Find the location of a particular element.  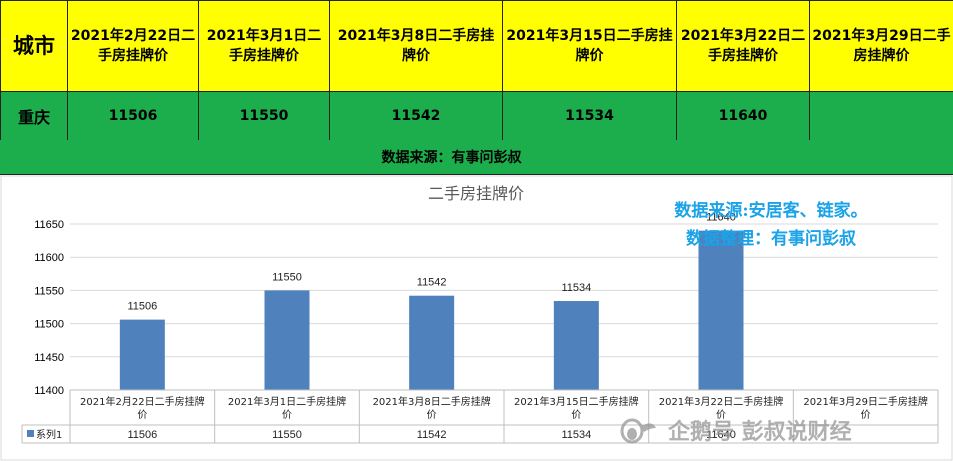

legend-label: 系列1 is located at coordinates (49, 434).